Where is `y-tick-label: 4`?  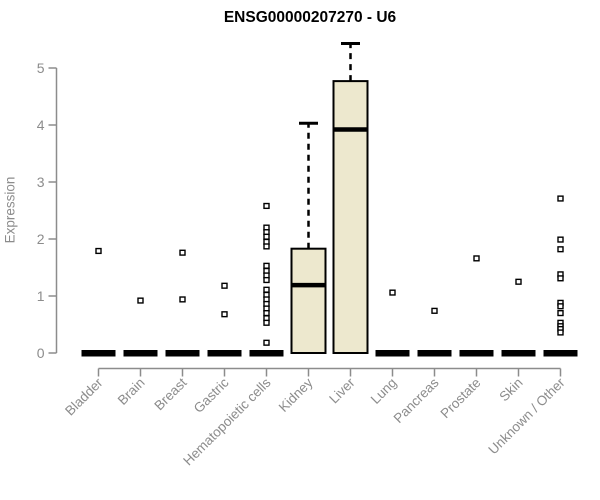
y-tick-label: 4 is located at coordinates (41, 125).